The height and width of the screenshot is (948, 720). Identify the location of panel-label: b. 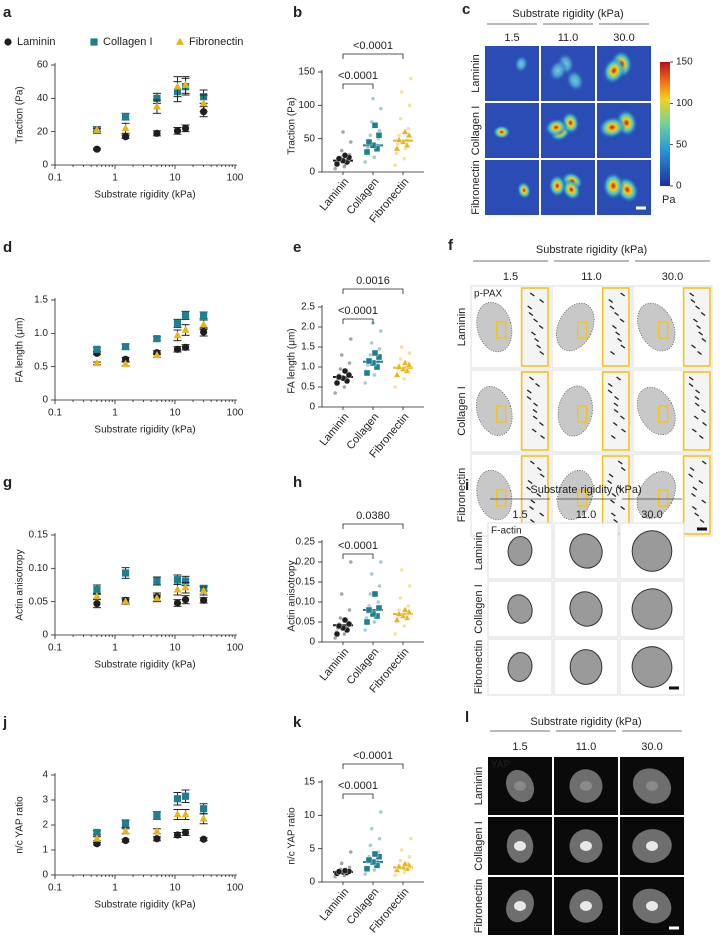
(297, 12).